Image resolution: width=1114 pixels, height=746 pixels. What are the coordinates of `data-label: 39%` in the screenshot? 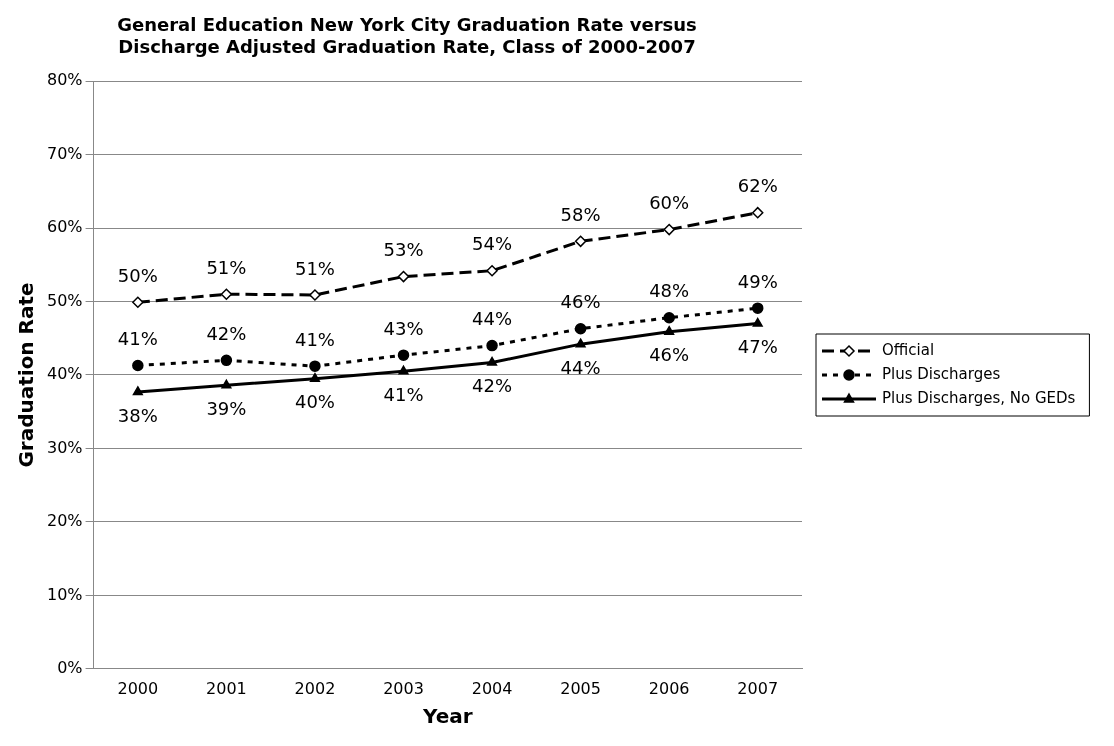 It's located at (226, 408).